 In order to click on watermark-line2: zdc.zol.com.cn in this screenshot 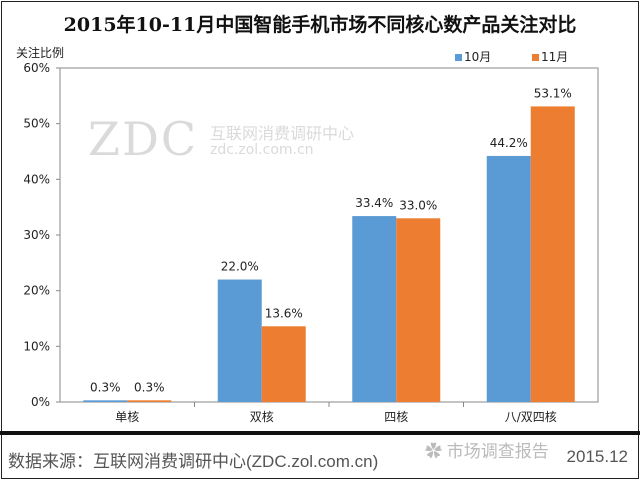, I will do `click(262, 150)`.